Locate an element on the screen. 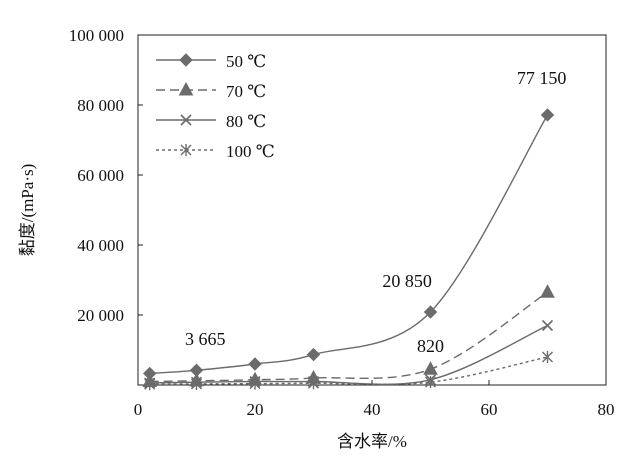  x-tick-label: 60 is located at coordinates (489, 409).